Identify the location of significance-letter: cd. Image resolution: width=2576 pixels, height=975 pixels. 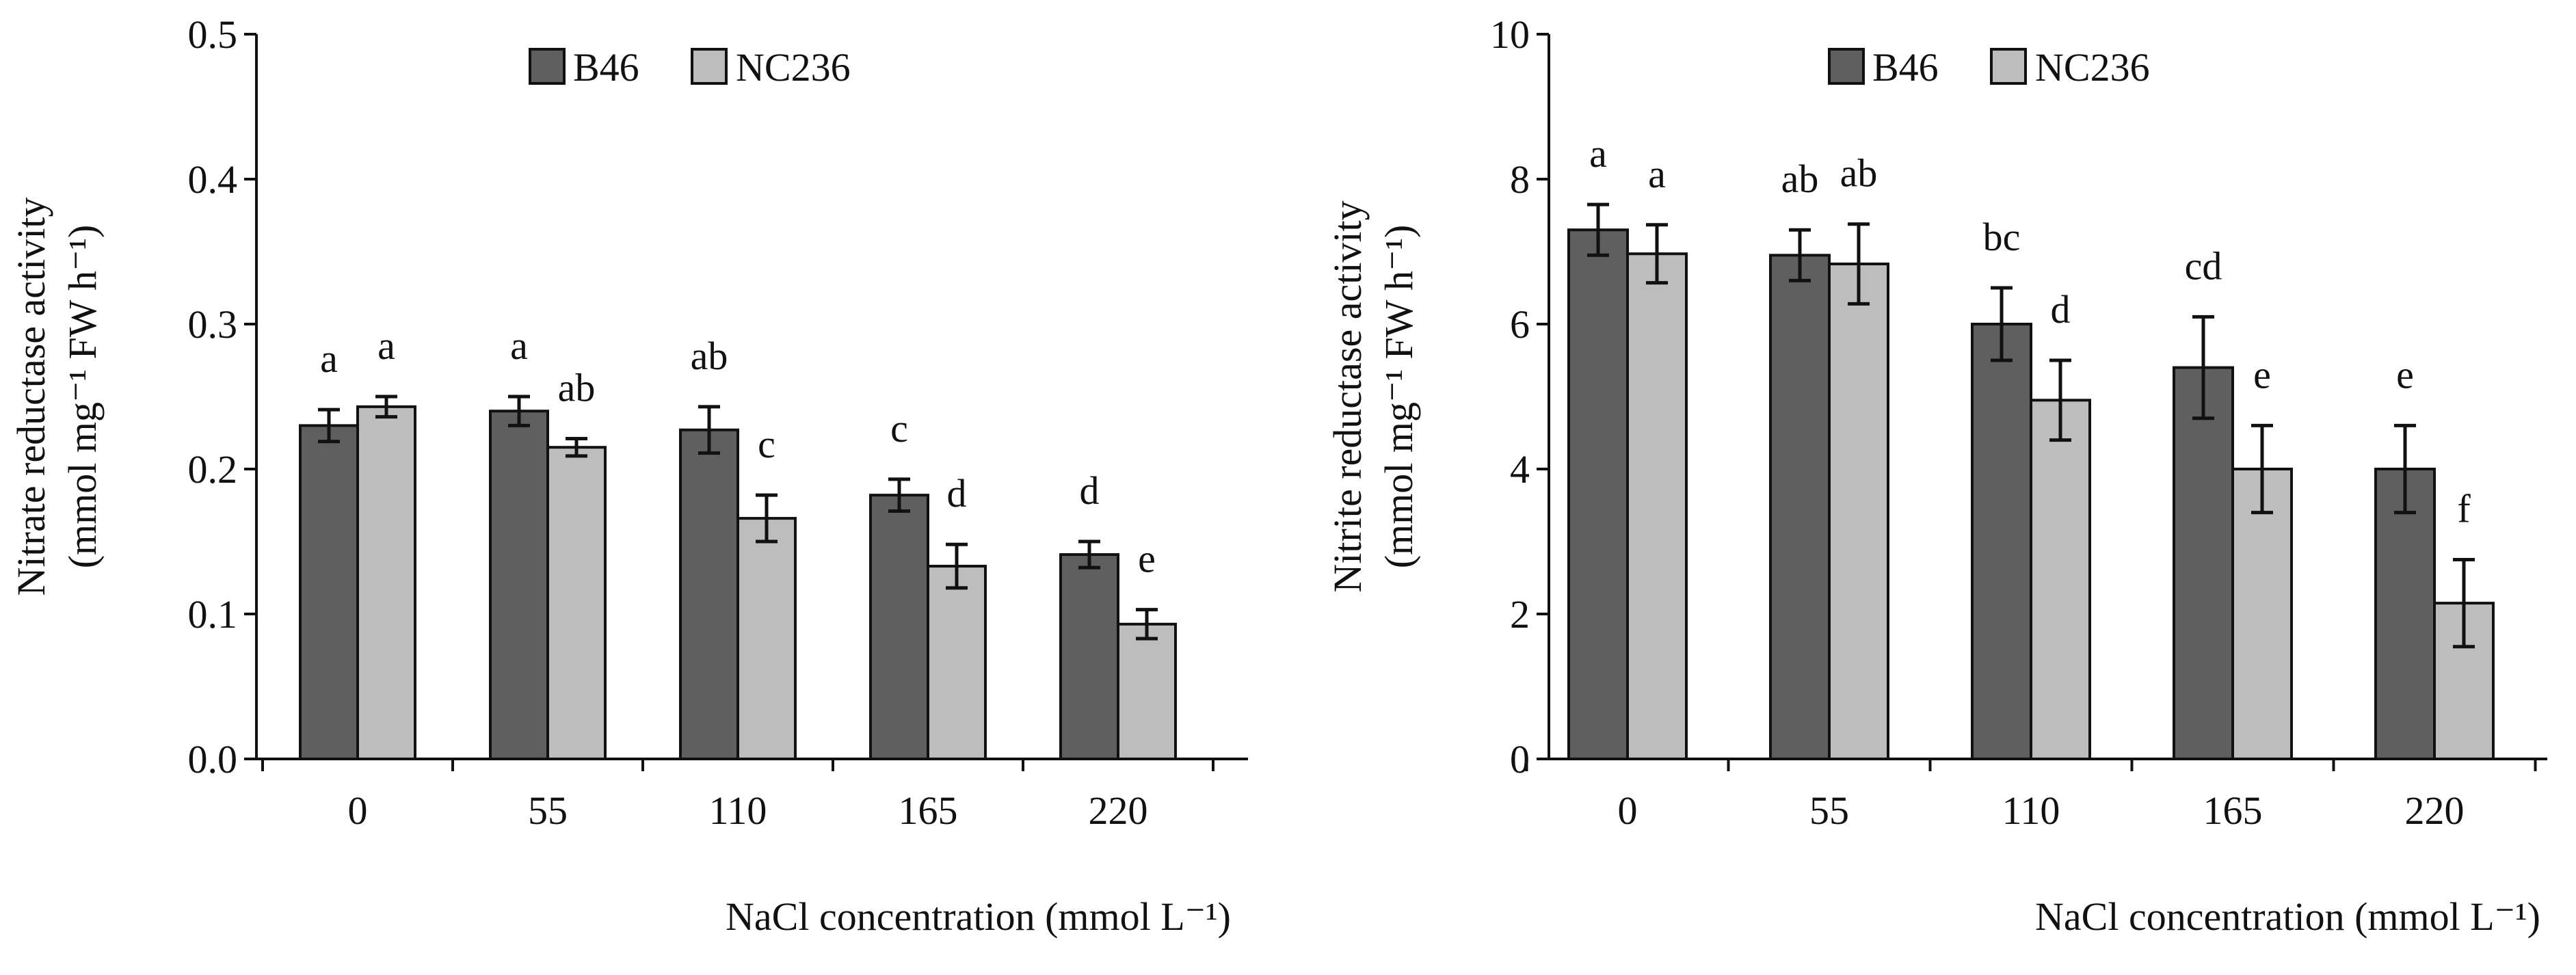
(2203, 265).